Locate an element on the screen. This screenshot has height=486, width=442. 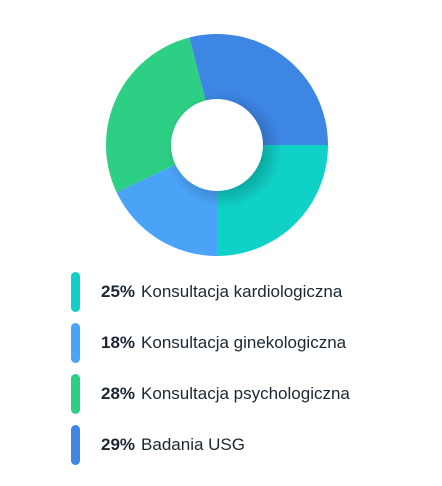
donut-hole is located at coordinates (217, 145).